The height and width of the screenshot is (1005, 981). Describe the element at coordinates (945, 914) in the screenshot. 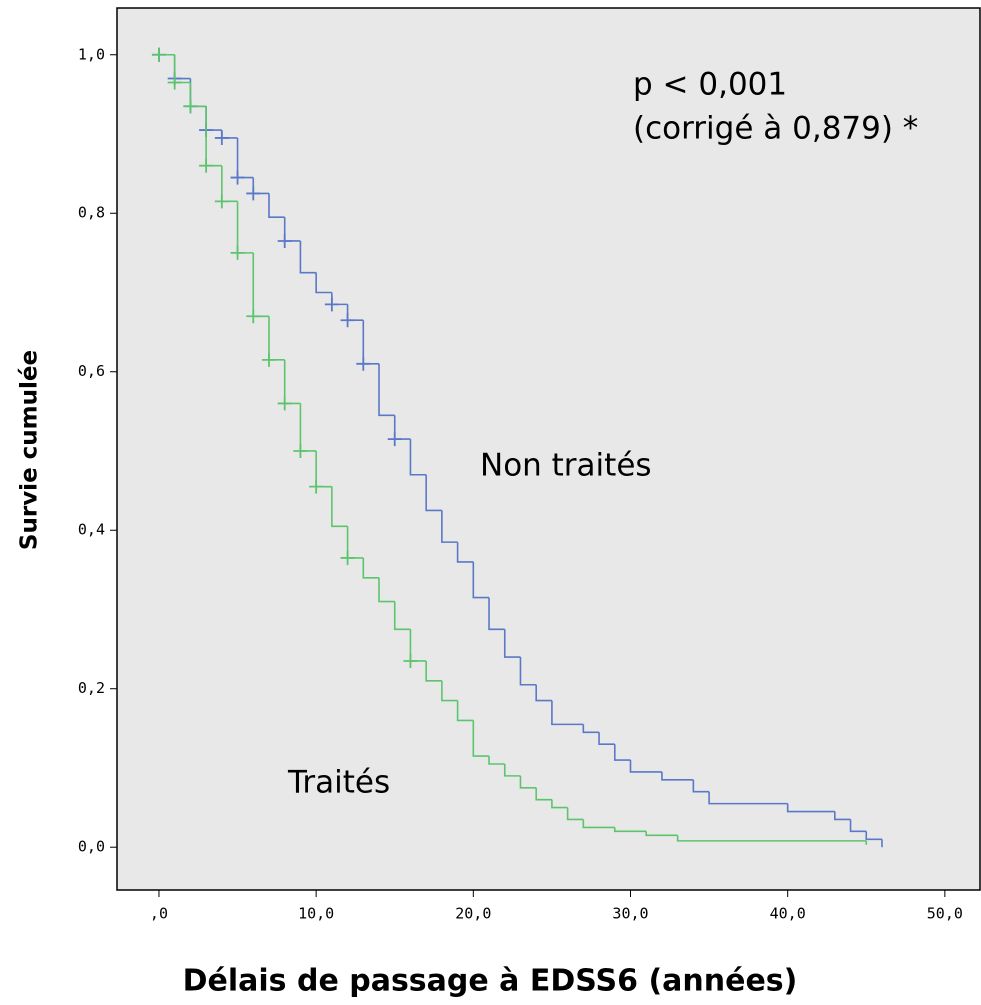

I see `x-tick-label: 50,0` at that location.